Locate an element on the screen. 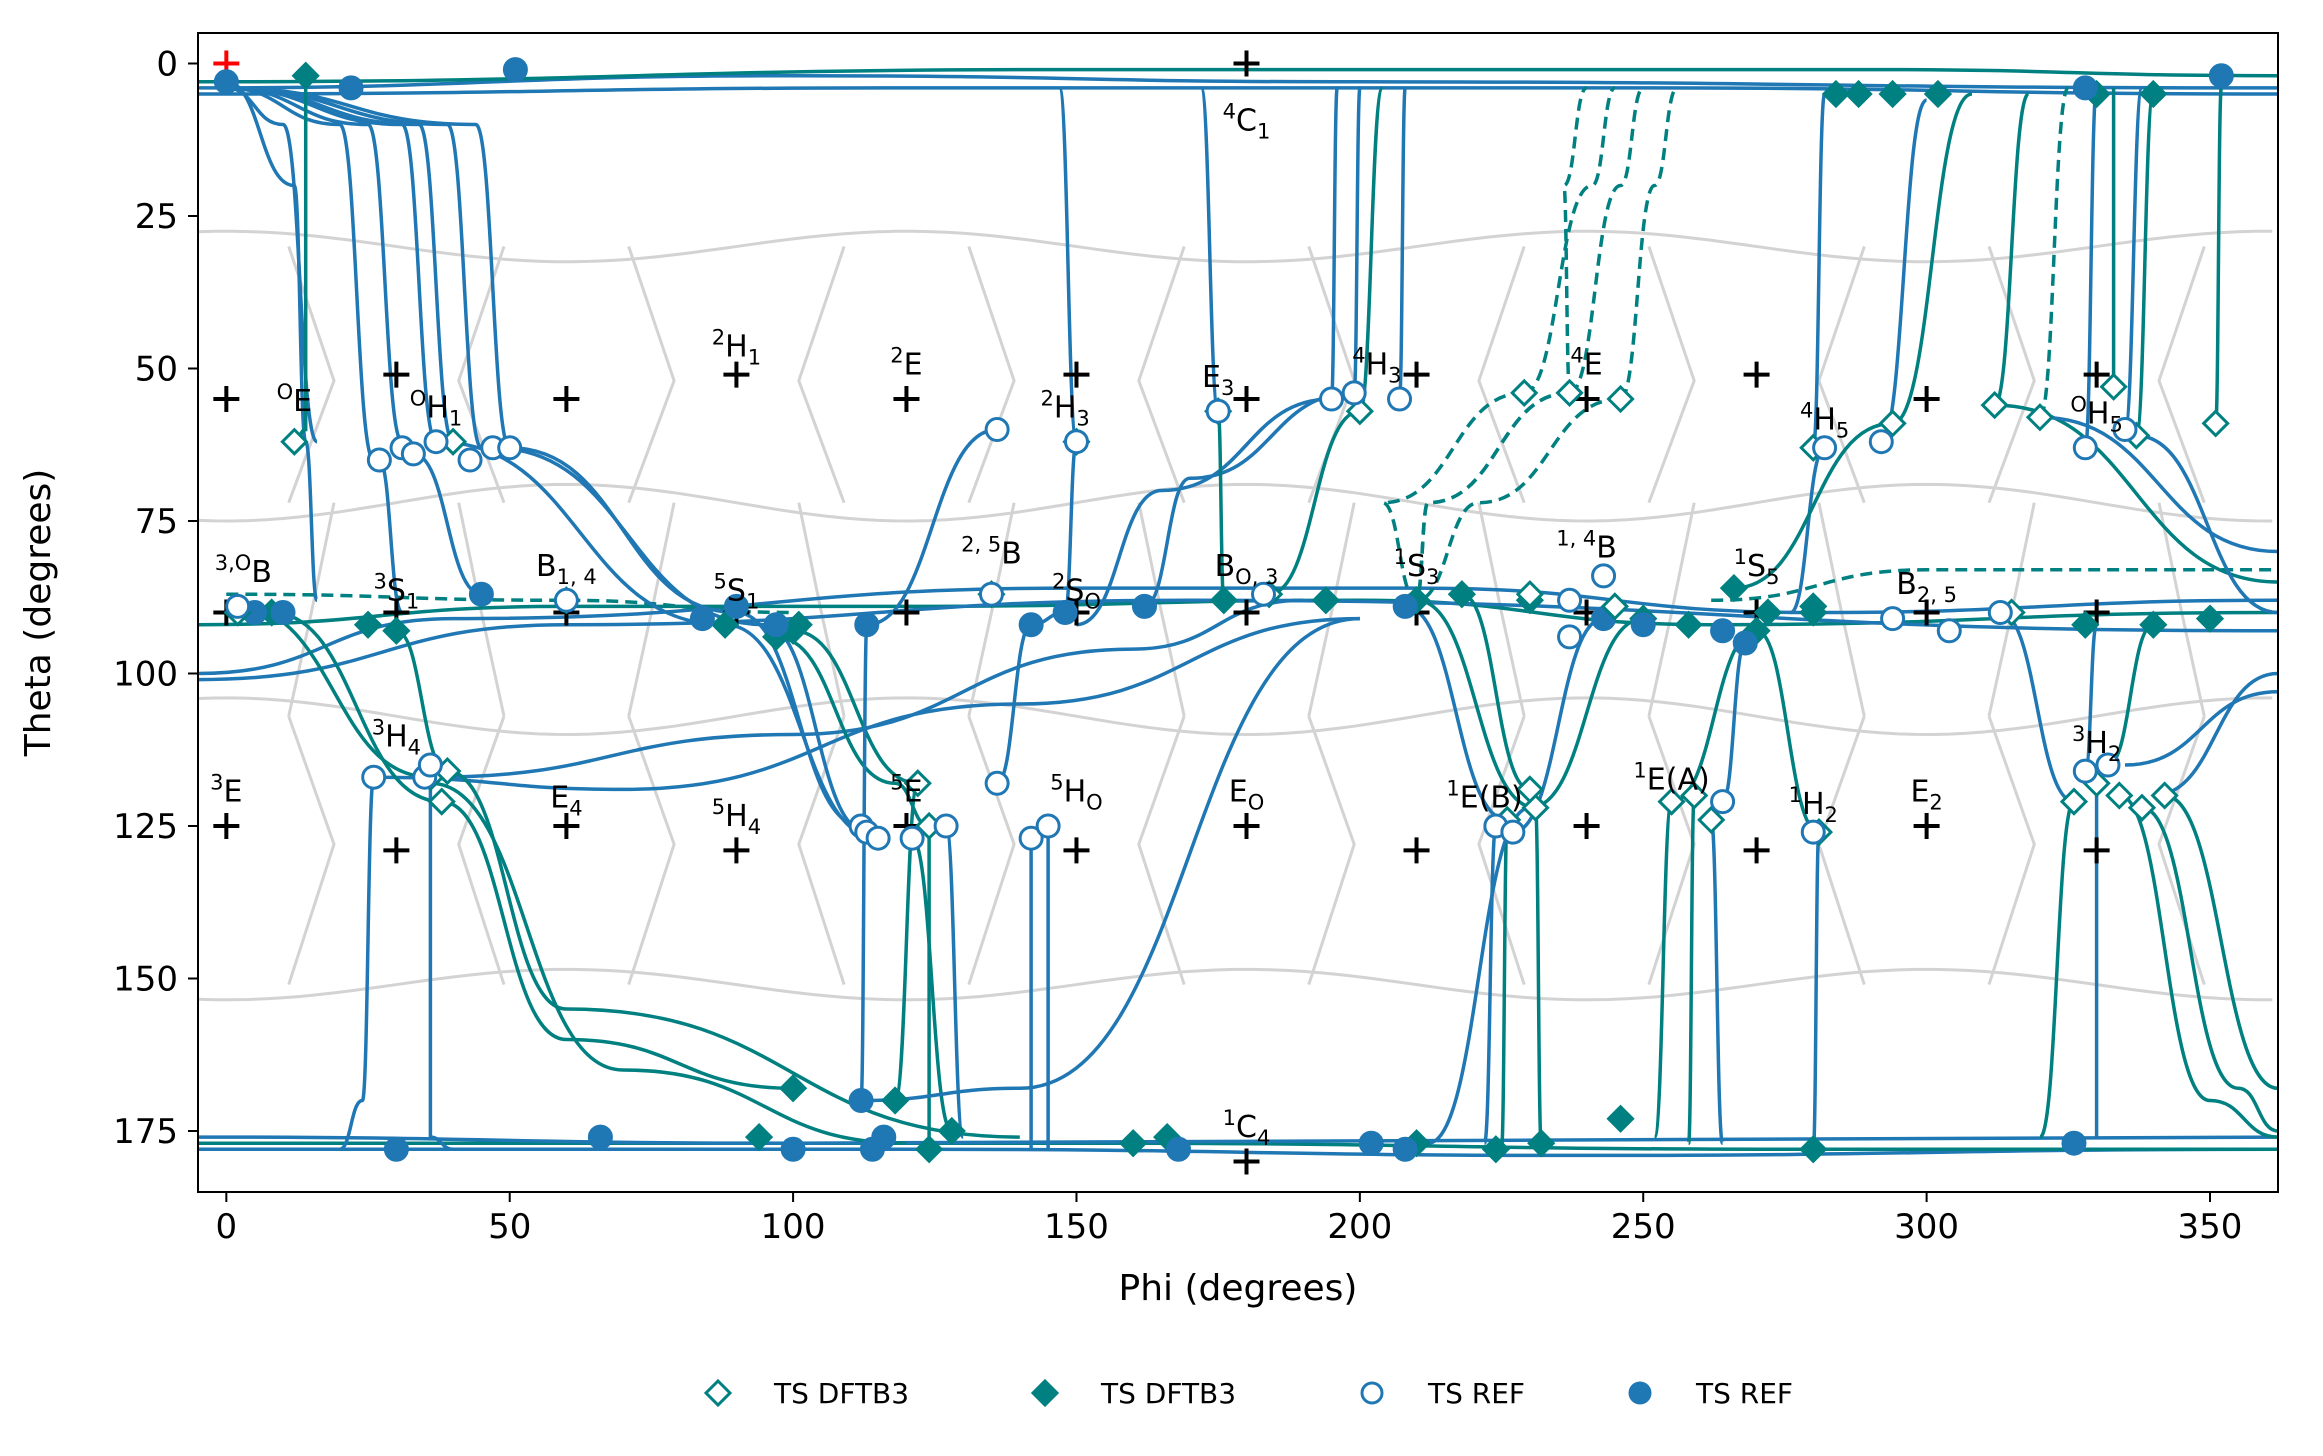 This screenshot has height=1456, width=2323. region-label: 1E(A) is located at coordinates (1671, 777).